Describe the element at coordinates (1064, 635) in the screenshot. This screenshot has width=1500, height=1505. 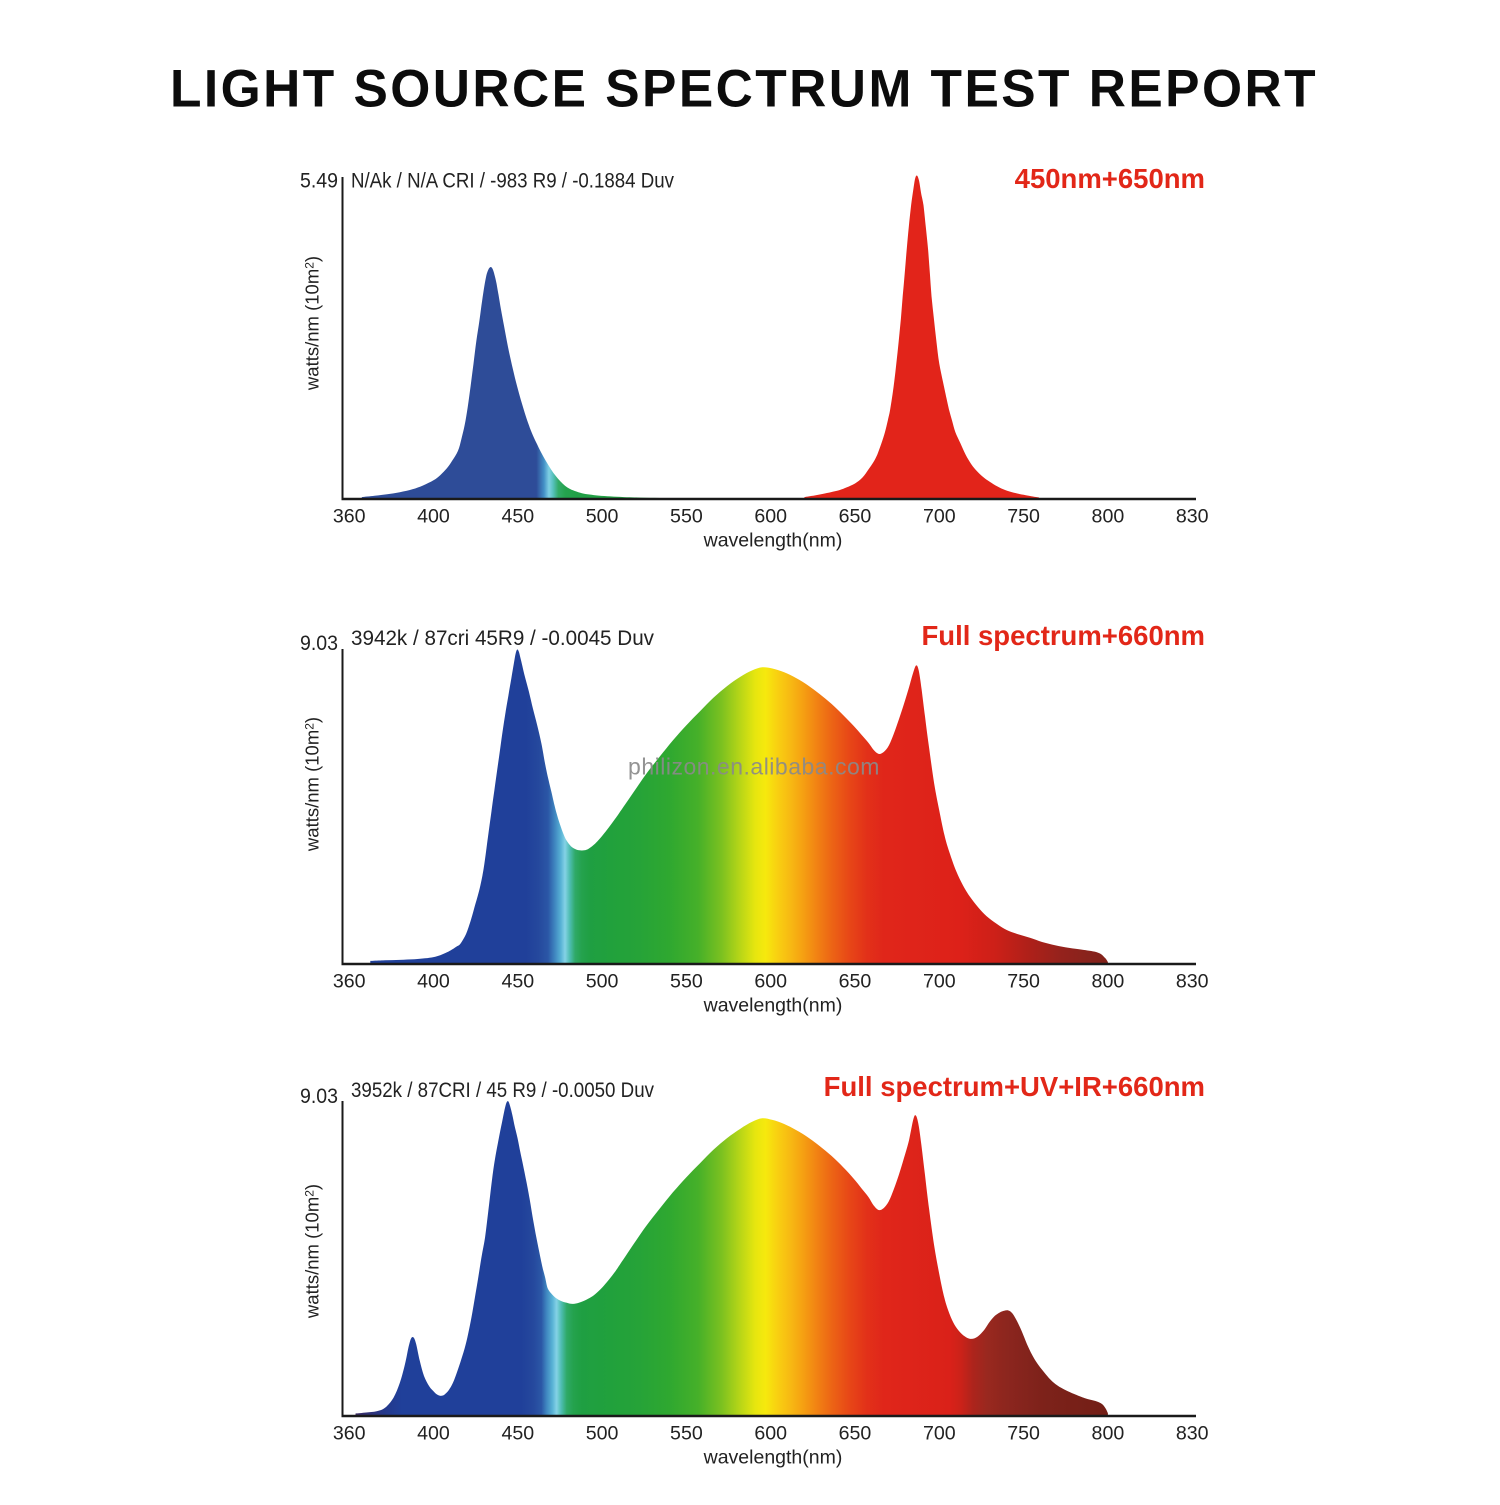
I see `svg-text: Full spectrum+660nm` at that location.